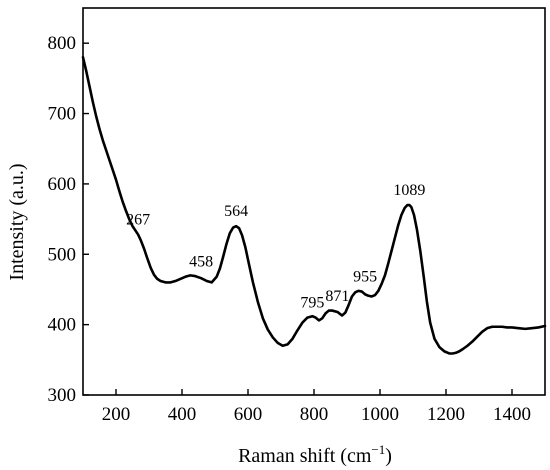  I want to click on x-tick-label: 600, so click(248, 414).